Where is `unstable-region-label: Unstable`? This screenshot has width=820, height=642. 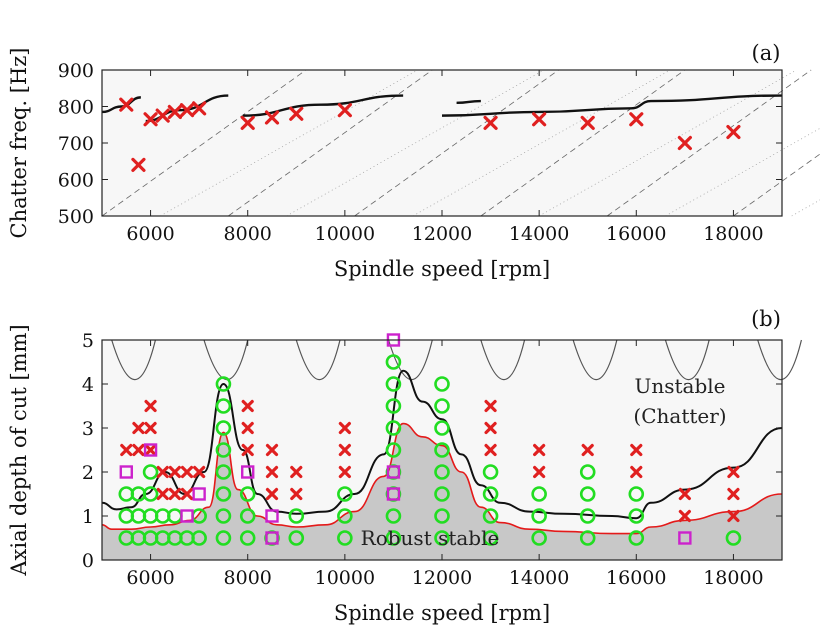
unstable-region-label: Unstable is located at coordinates (680, 386).